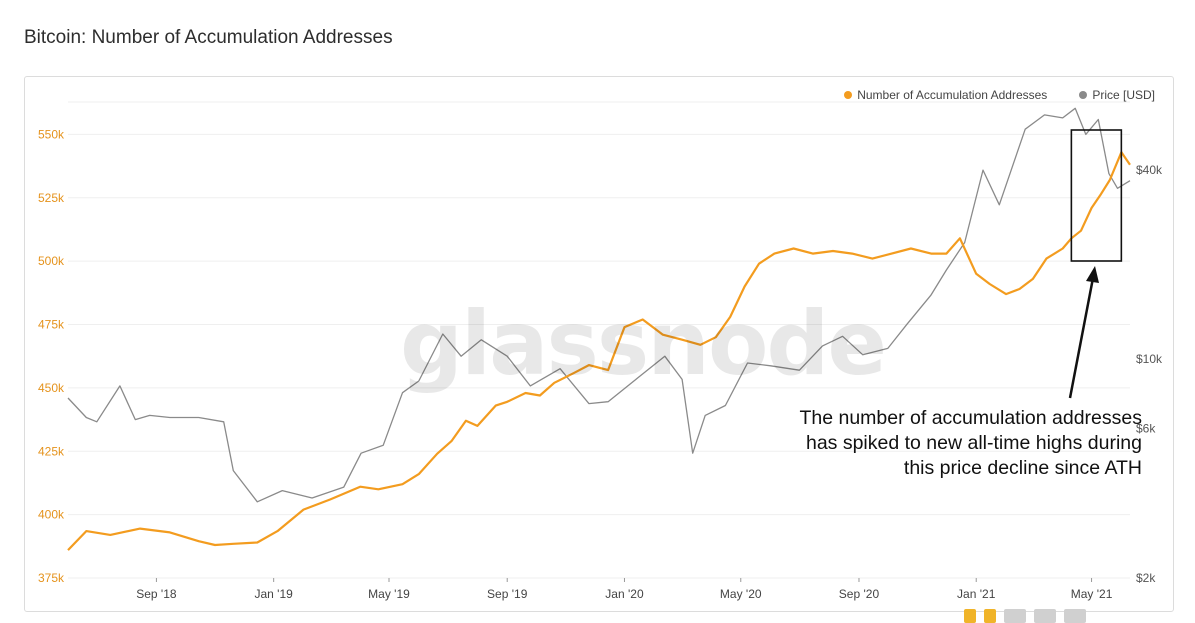 This screenshot has height=623, width=1195. I want to click on annotation-arrowhead, so click(1092, 274).